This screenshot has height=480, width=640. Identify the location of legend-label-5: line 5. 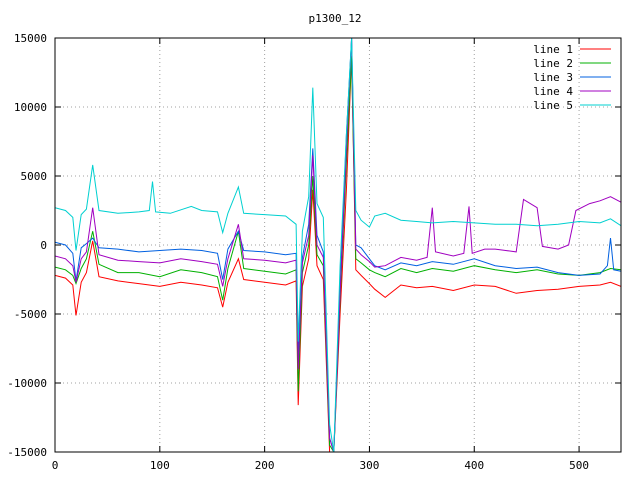
(553, 105).